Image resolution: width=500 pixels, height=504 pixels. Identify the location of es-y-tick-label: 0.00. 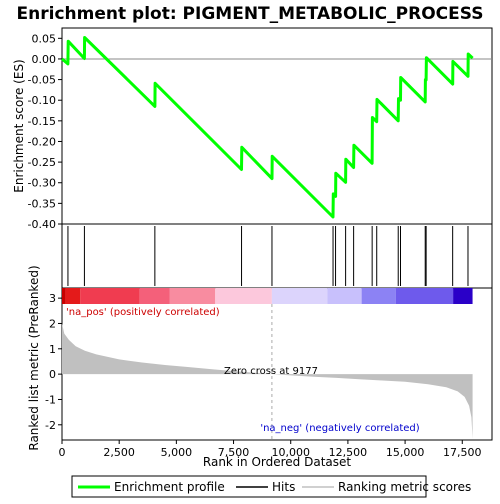
(44, 59).